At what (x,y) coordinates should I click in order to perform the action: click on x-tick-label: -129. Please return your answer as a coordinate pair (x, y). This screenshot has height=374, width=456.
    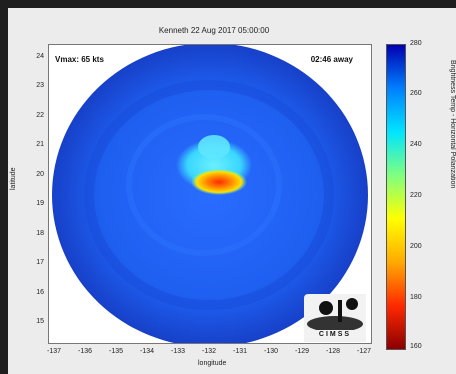
    Looking at the image, I should click on (301, 351).